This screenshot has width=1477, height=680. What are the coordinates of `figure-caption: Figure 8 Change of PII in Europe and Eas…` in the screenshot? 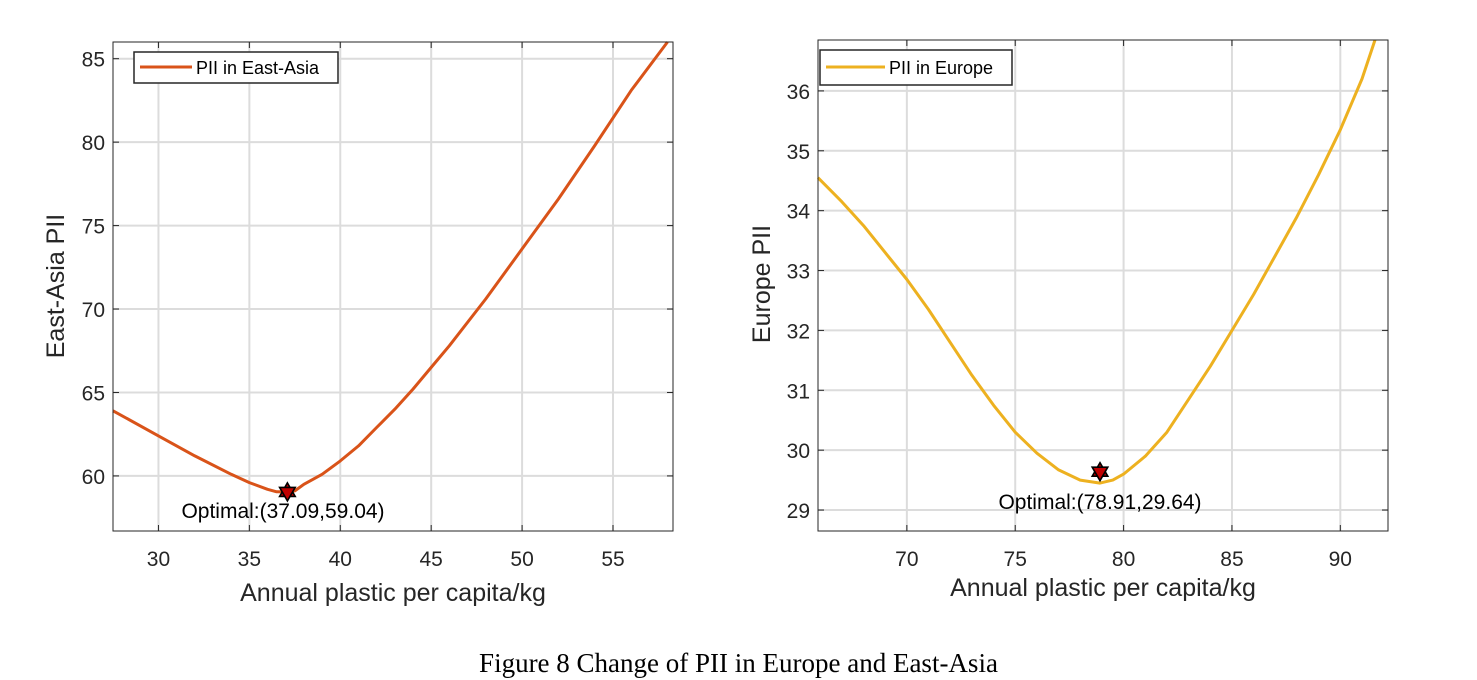 It's located at (738, 663).